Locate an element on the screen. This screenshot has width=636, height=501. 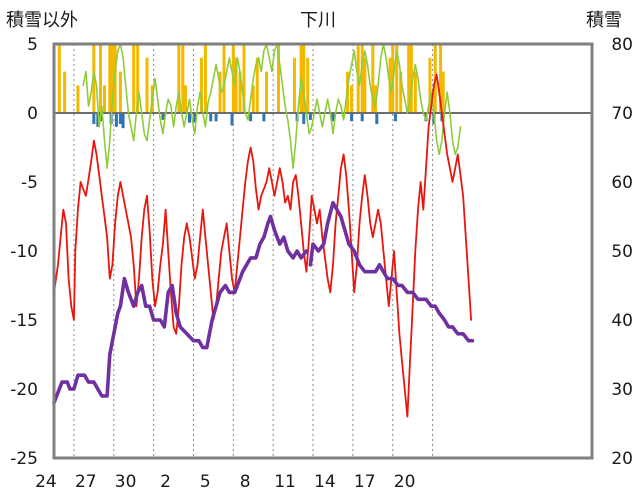
right-axis-label: 積雪 is located at coordinates (604, 20).